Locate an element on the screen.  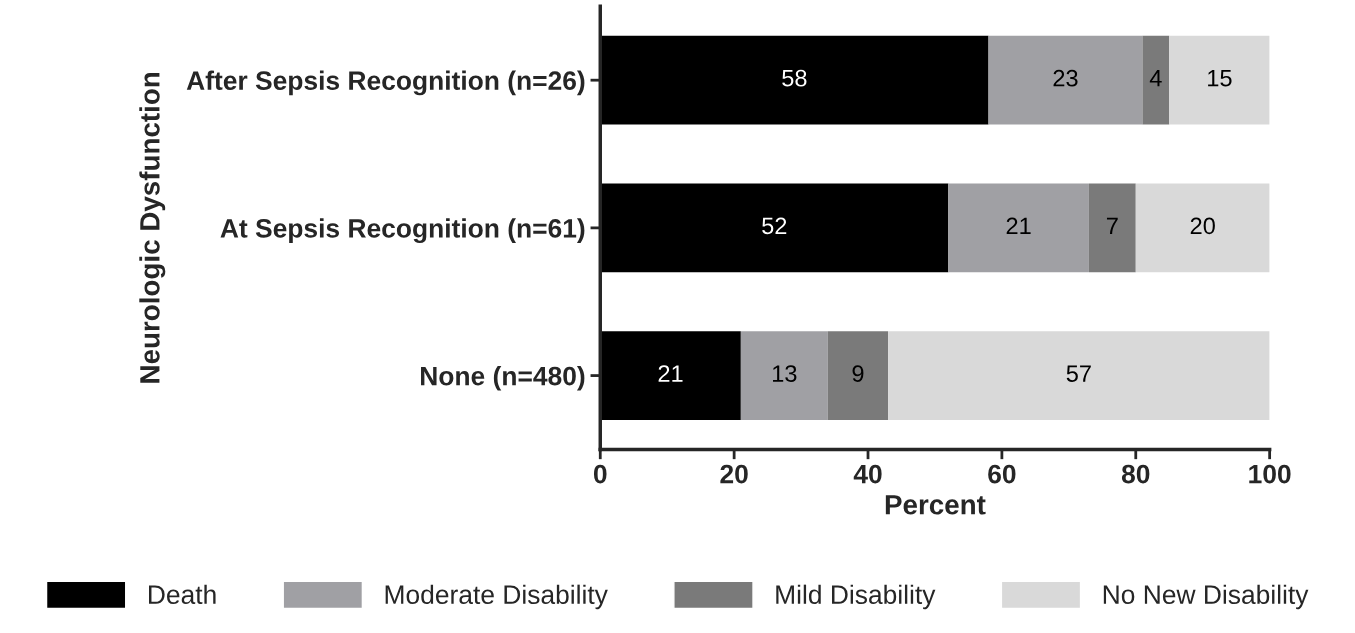
x-tick-label: 60 is located at coordinates (1002, 474).